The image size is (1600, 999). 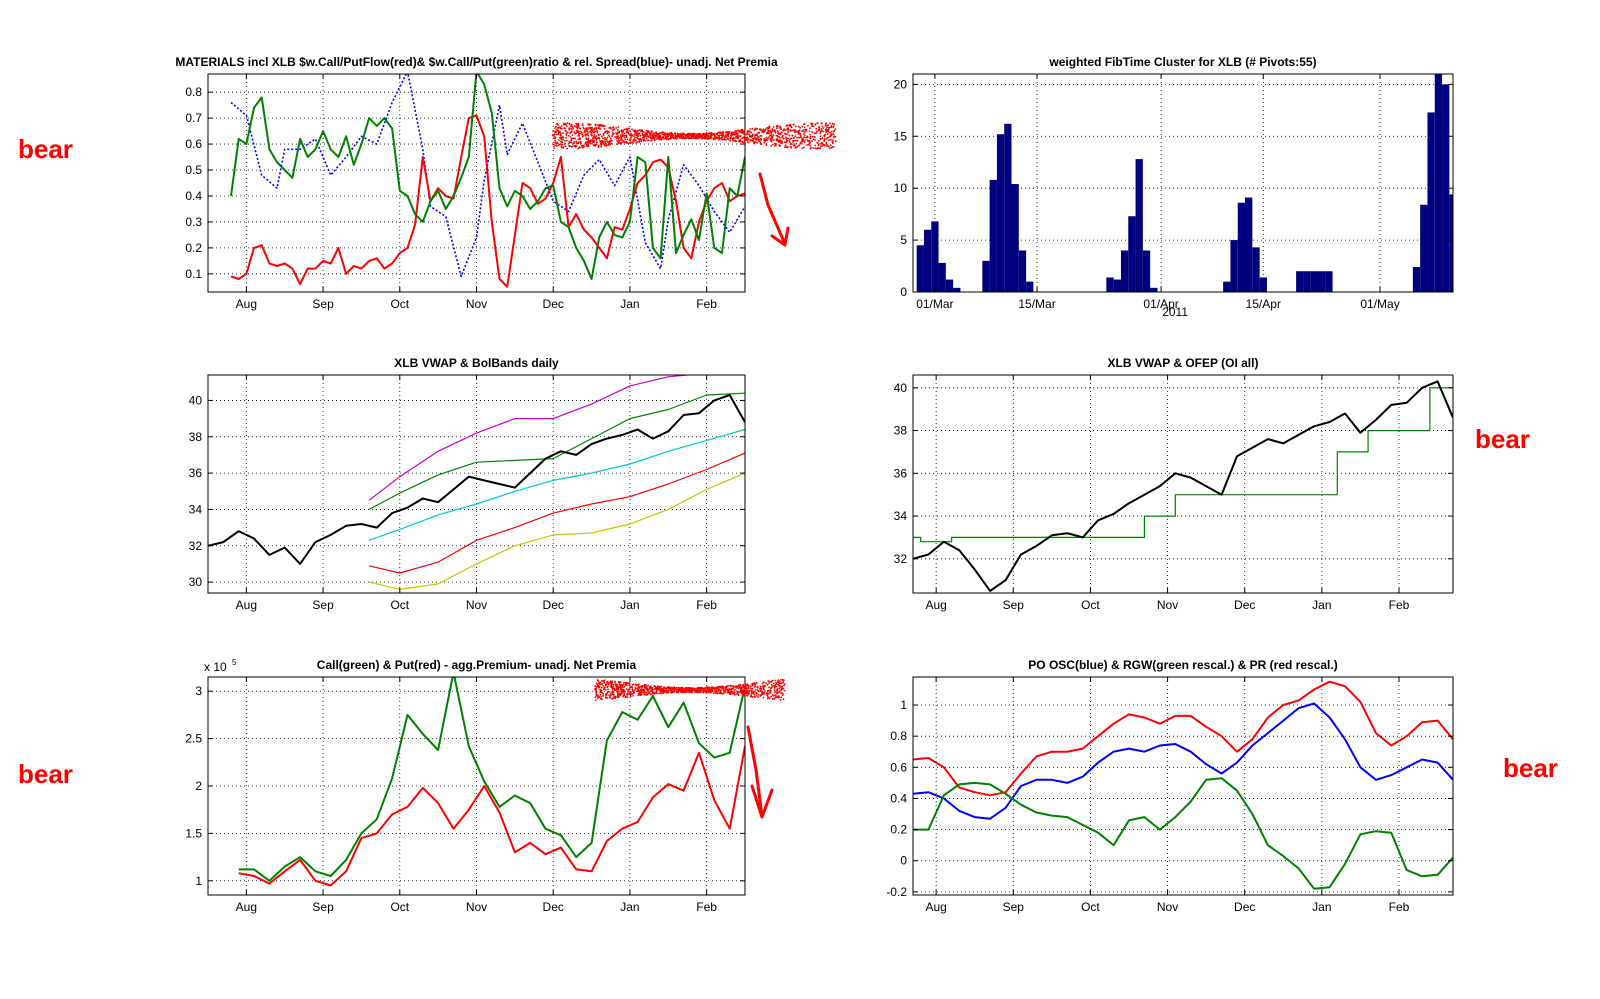 What do you see at coordinates (903, 240) in the screenshot?
I see `y-tick-label: 5` at bounding box center [903, 240].